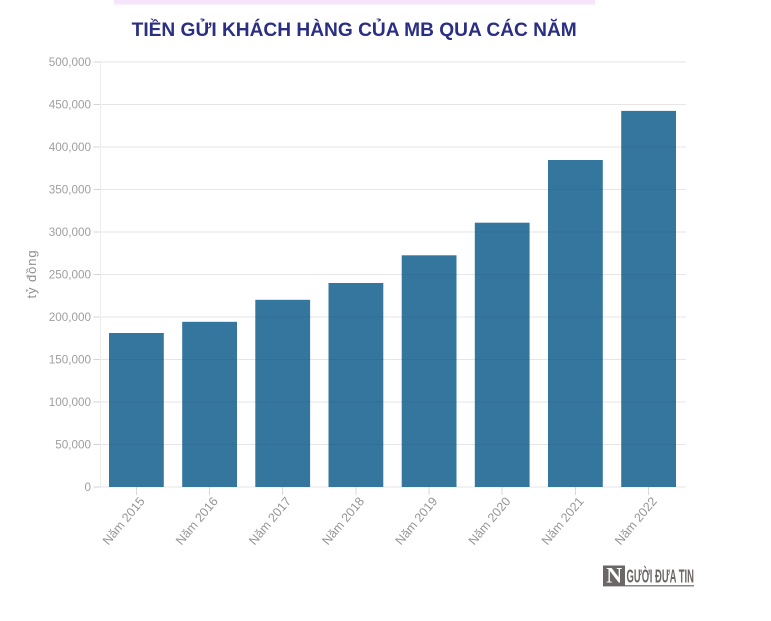 The image size is (771, 621). What do you see at coordinates (70, 232) in the screenshot?
I see `svg-text: 300,000` at bounding box center [70, 232].